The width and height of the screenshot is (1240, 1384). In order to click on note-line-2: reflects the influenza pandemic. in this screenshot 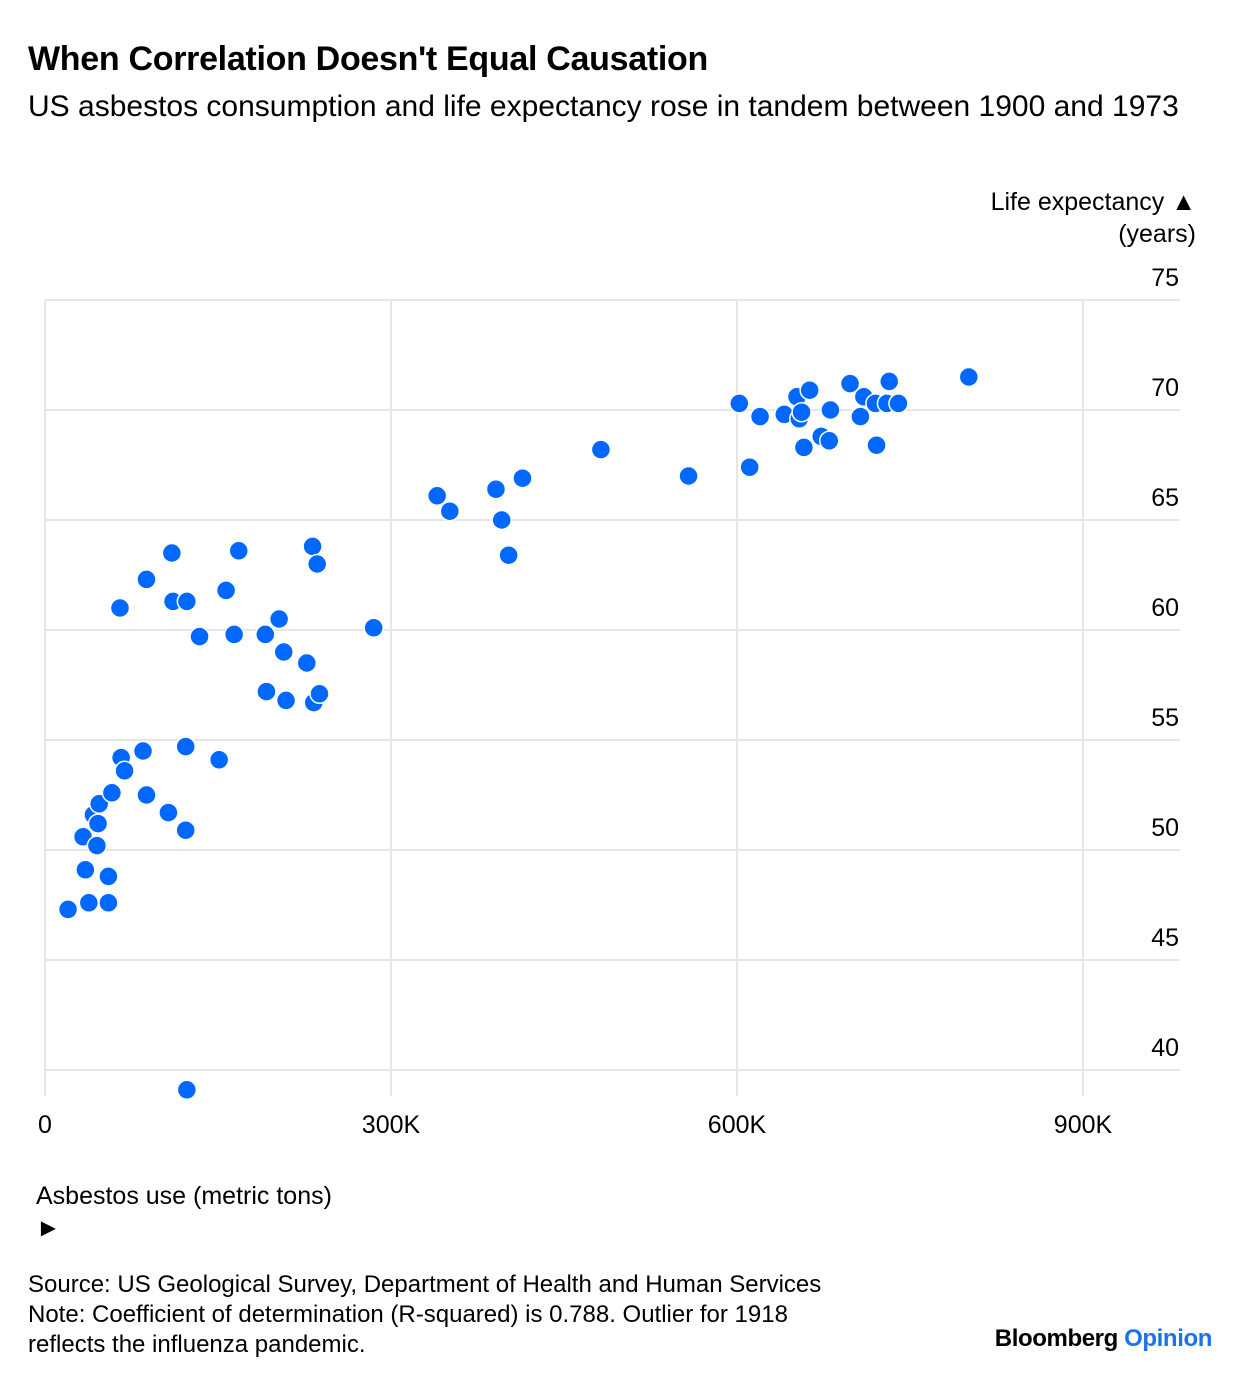, I will do `click(197, 1344)`.